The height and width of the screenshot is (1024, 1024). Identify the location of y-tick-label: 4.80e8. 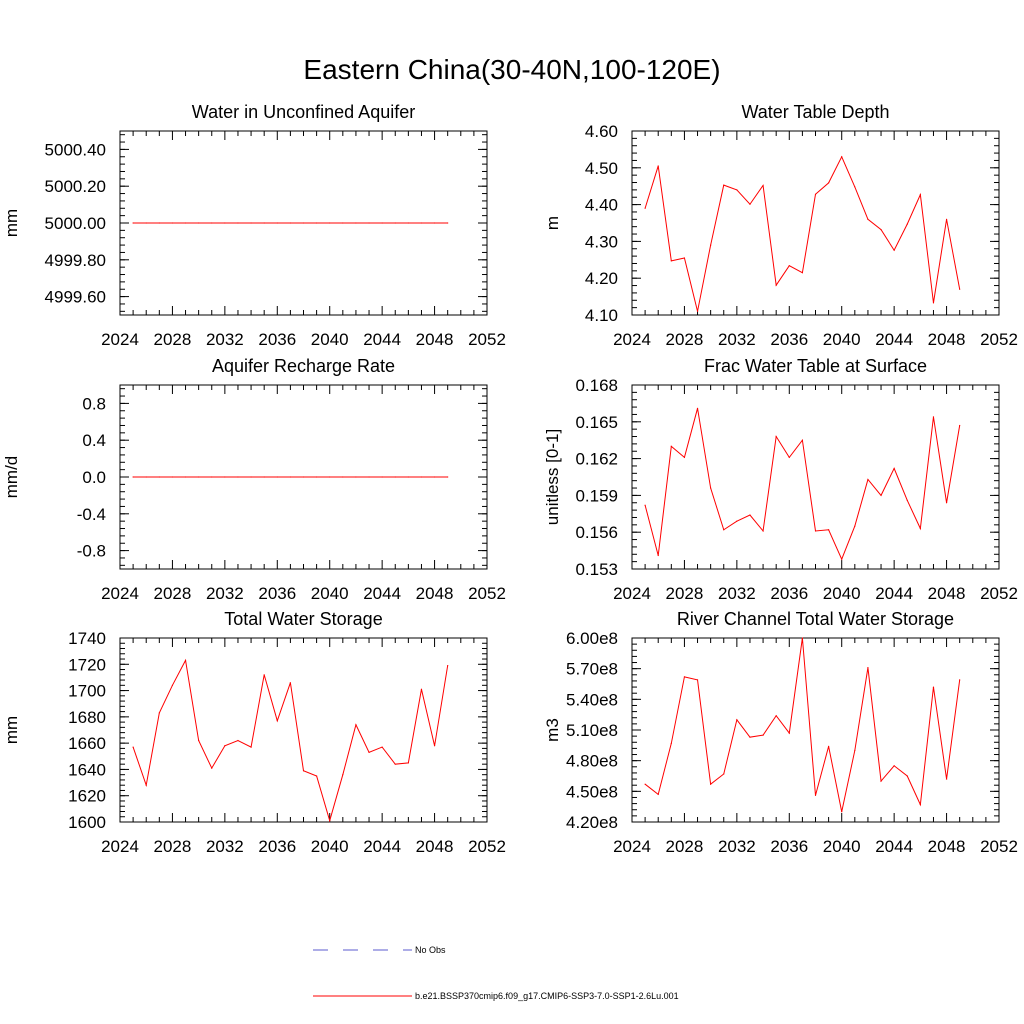
(592, 761).